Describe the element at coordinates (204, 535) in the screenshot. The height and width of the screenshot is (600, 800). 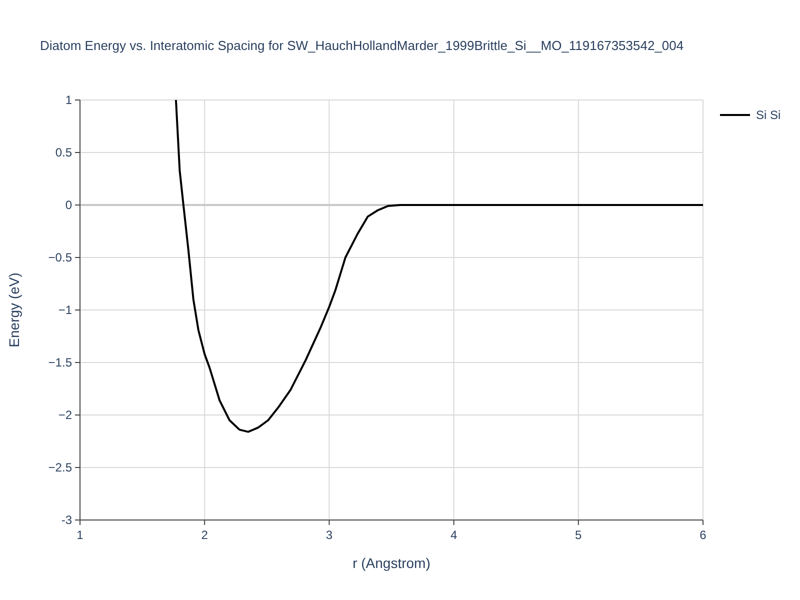
I see `x-tick-label: 2` at that location.